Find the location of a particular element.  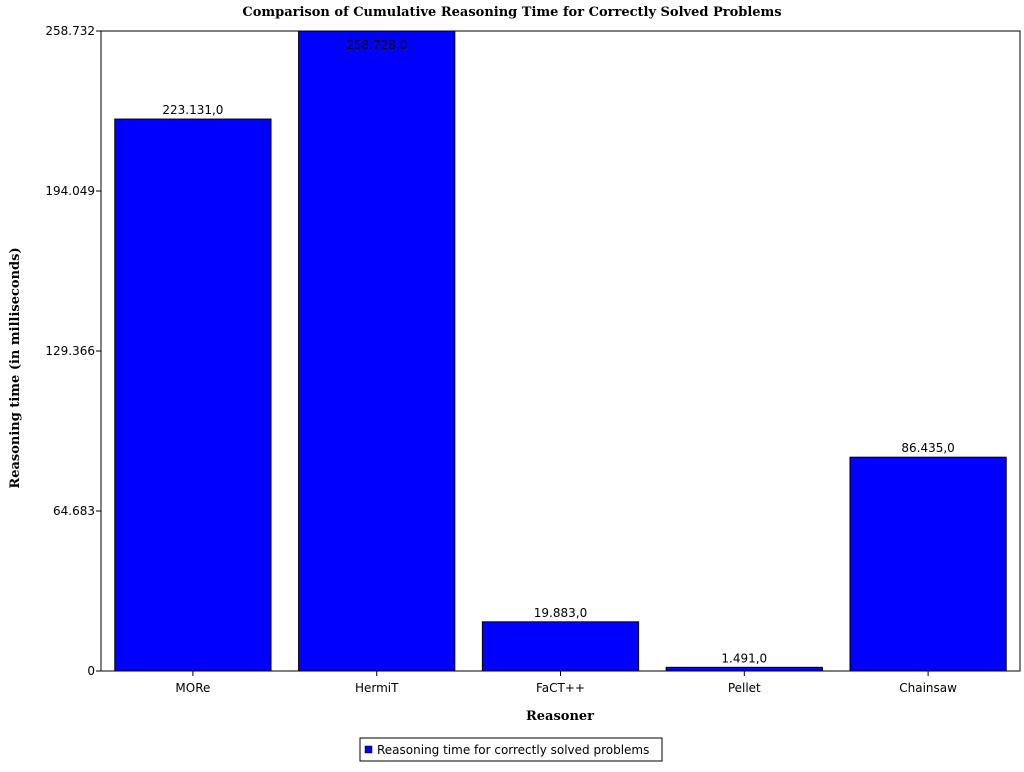

x-axis-title: Reasoner is located at coordinates (560, 716).